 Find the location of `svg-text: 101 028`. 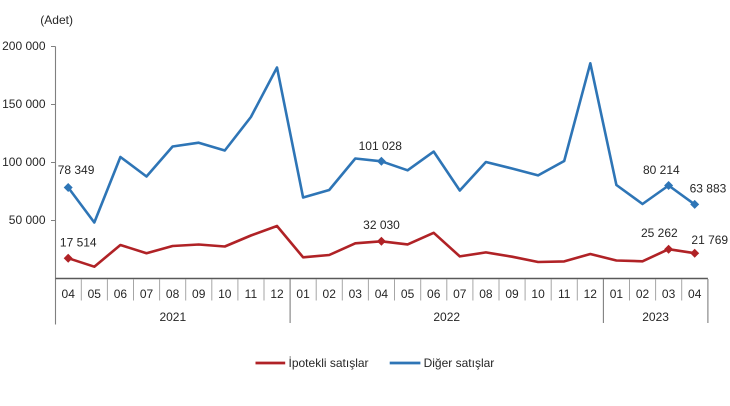

svg-text: 101 028 is located at coordinates (381, 146).